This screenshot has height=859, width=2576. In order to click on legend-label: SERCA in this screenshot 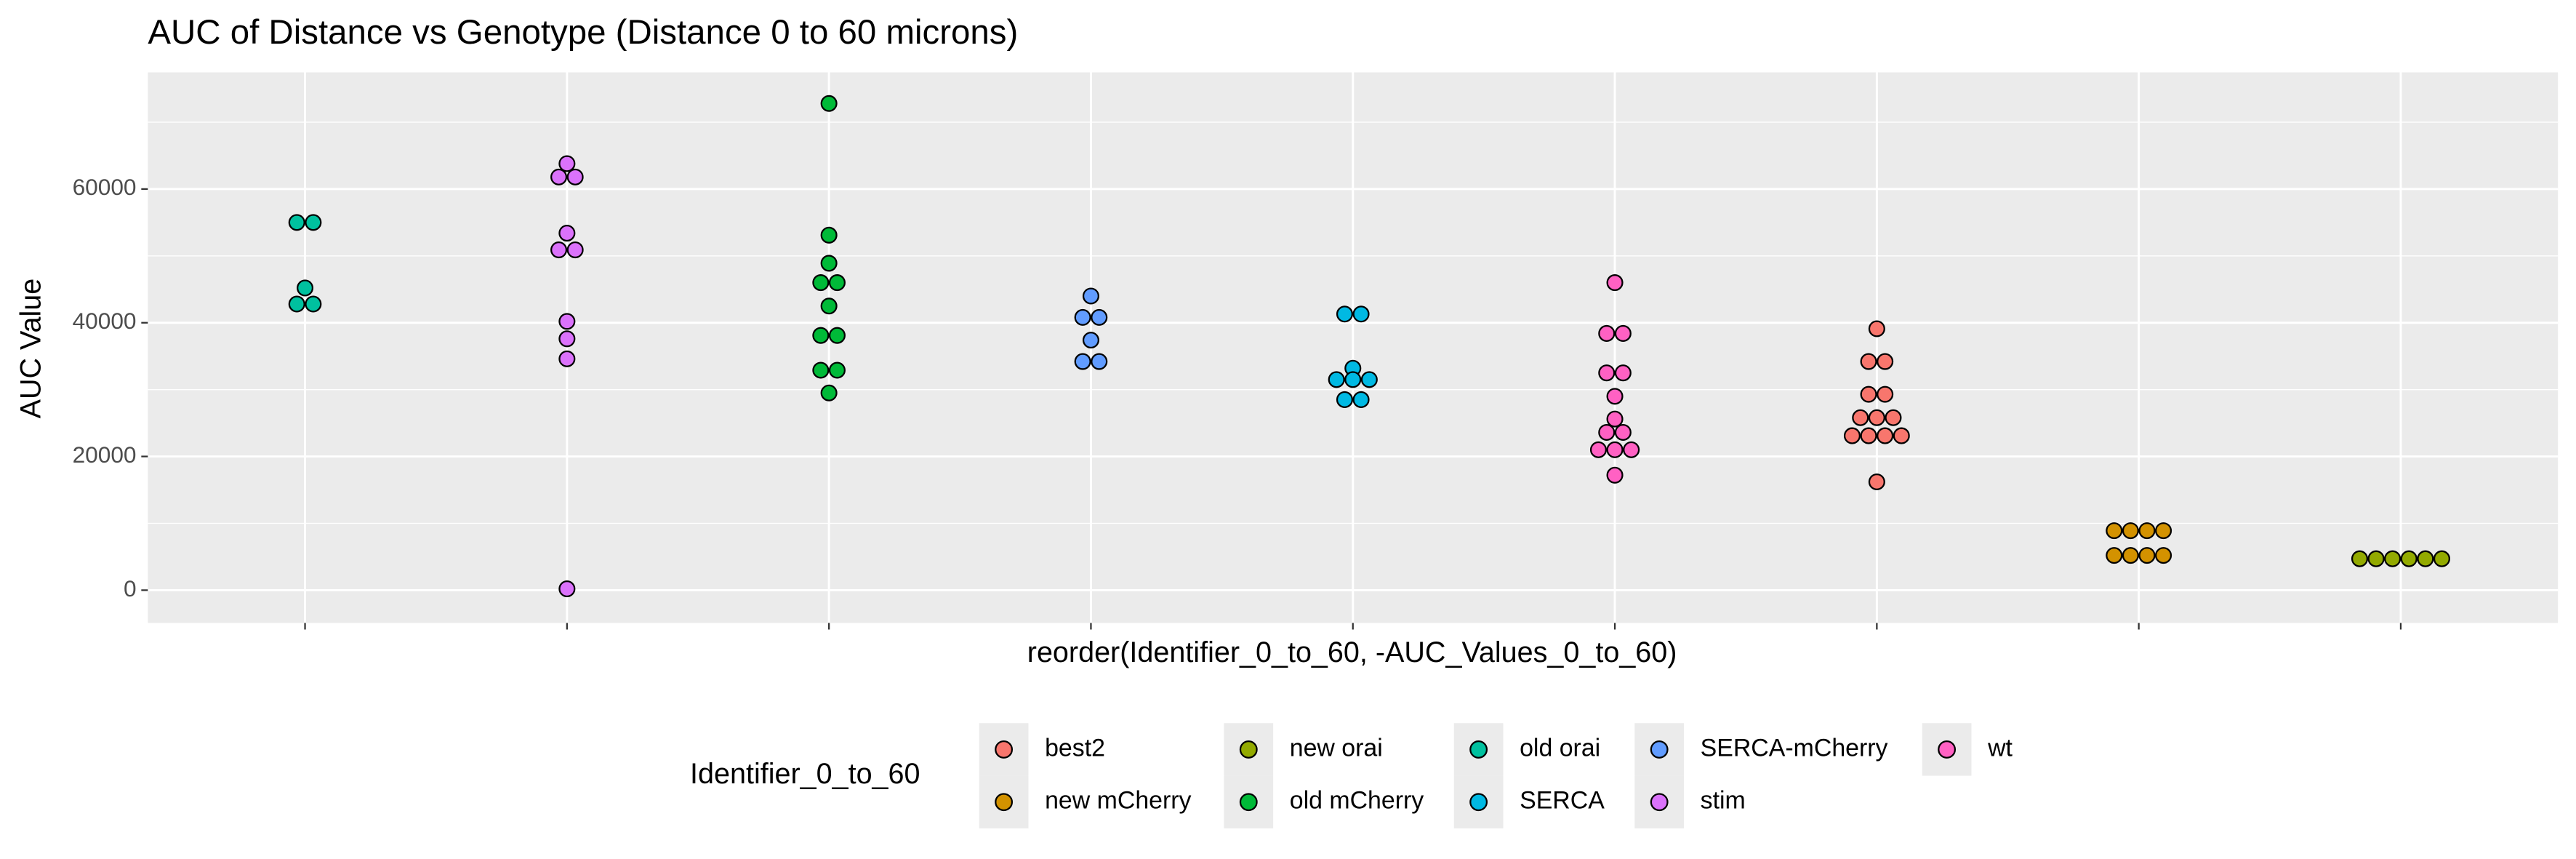, I will do `click(1563, 801)`.